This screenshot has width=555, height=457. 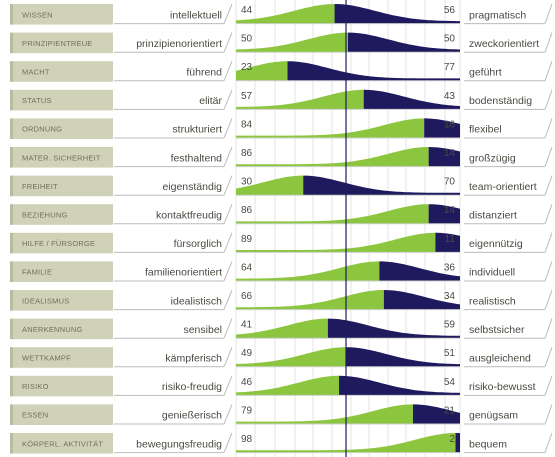 I want to click on left-value-label: 84, so click(x=247, y=124).